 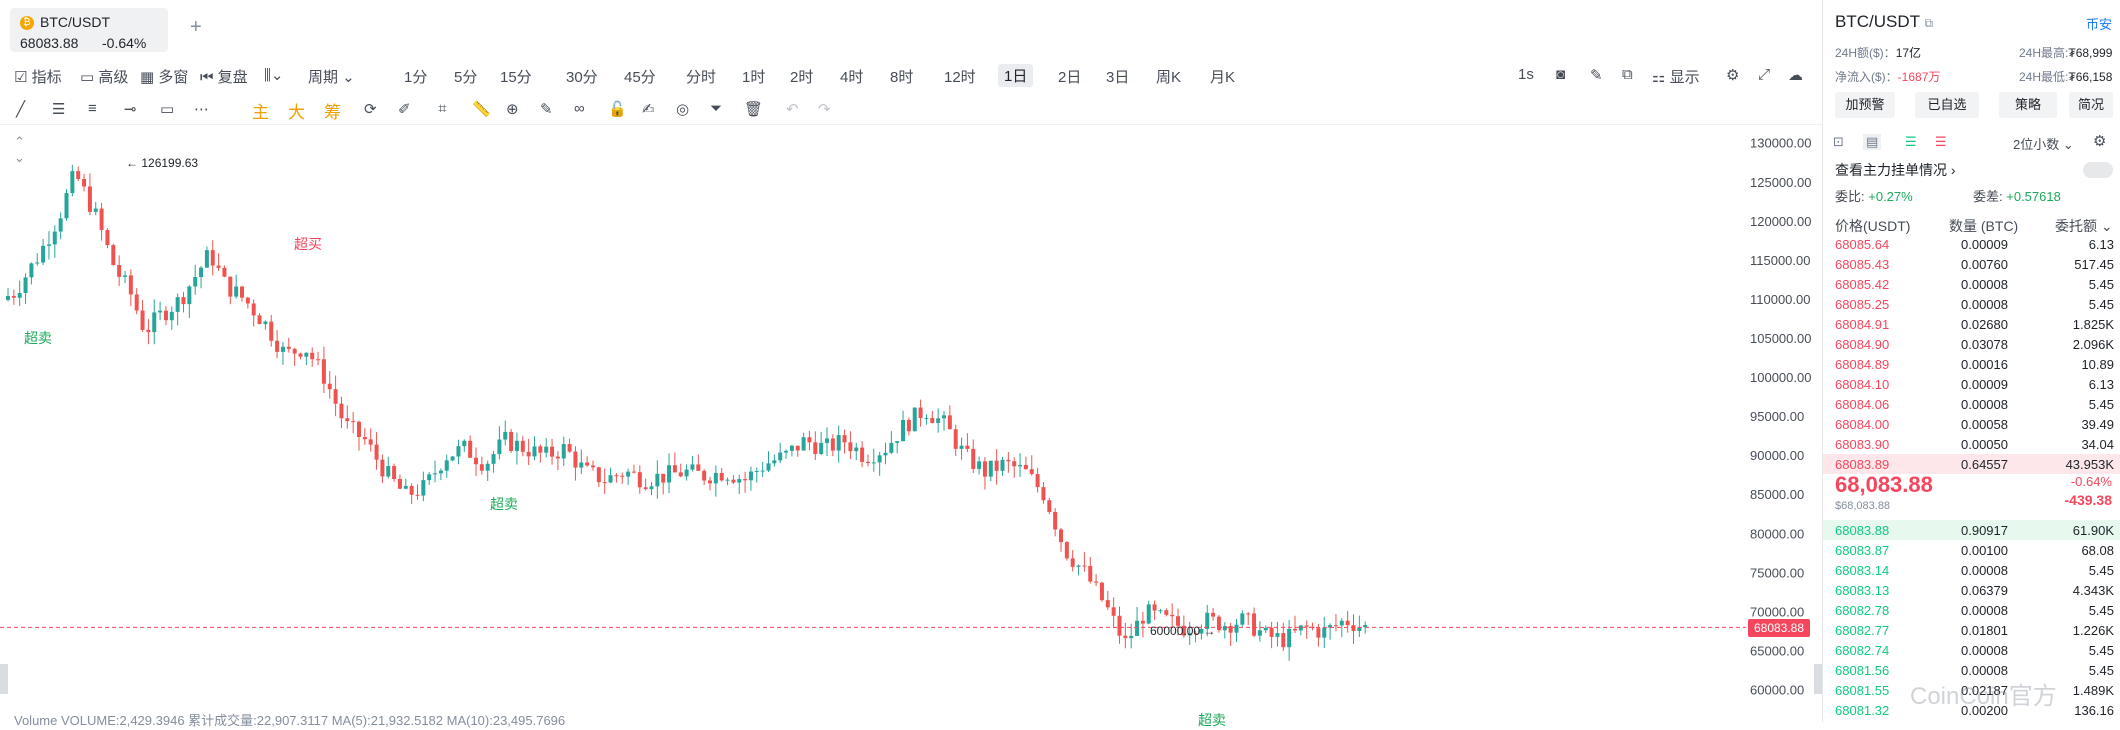 I want to click on orderbook-mode-icon: ⊡, so click(x=1838, y=141).